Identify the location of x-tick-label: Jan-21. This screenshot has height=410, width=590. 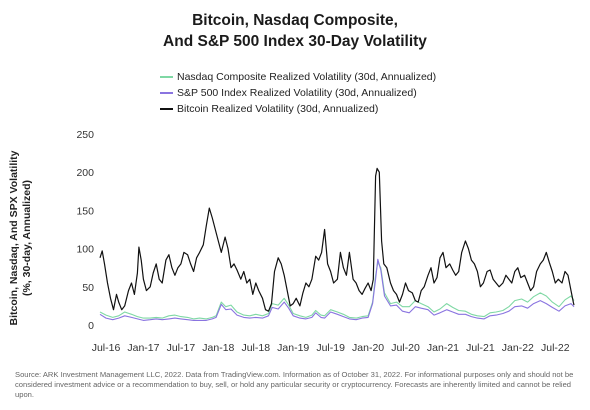
(443, 348).